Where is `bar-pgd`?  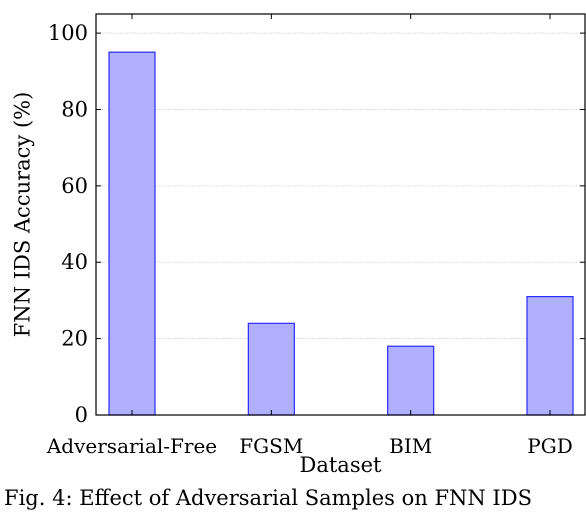
bar-pgd is located at coordinates (550, 356).